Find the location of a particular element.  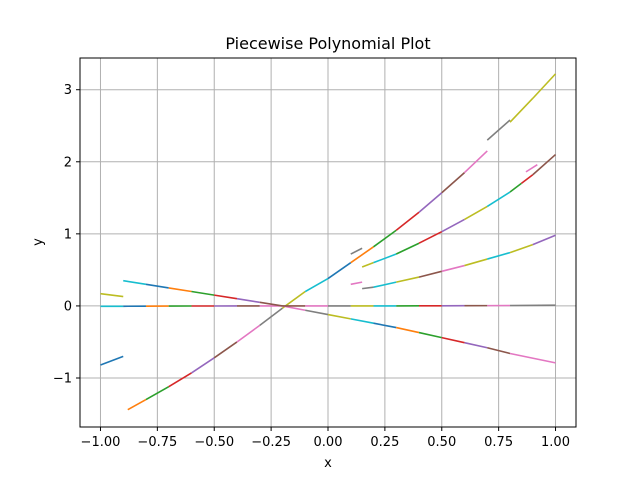

y-tick-label: 2 is located at coordinates (68, 162).